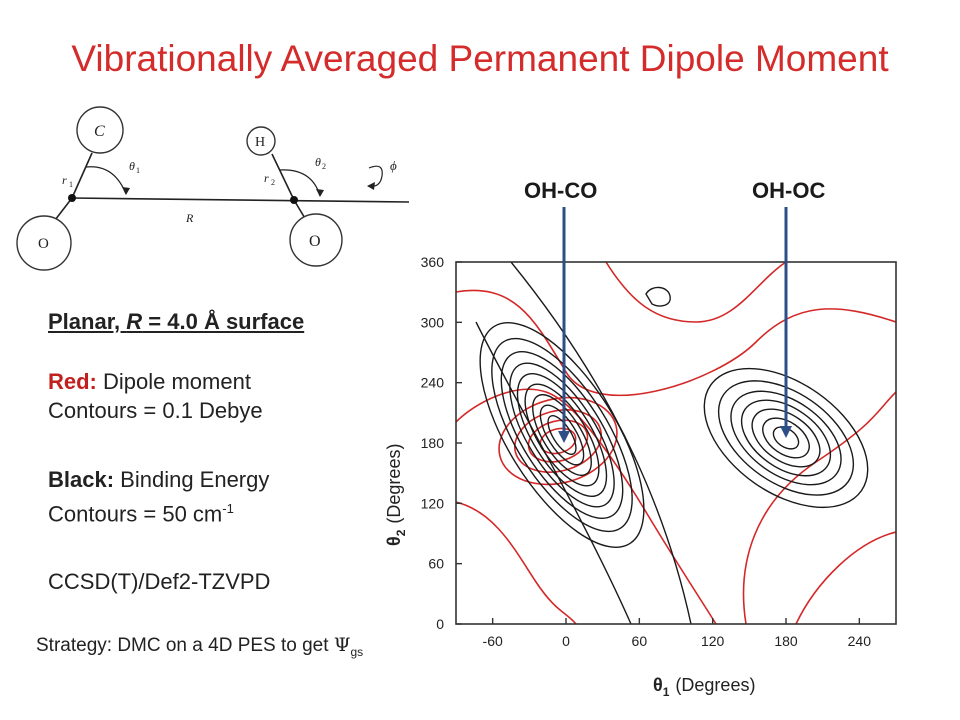 The width and height of the screenshot is (960, 720). Describe the element at coordinates (396, 495) in the screenshot. I see `y-axis-title: θ2(Degrees)` at that location.